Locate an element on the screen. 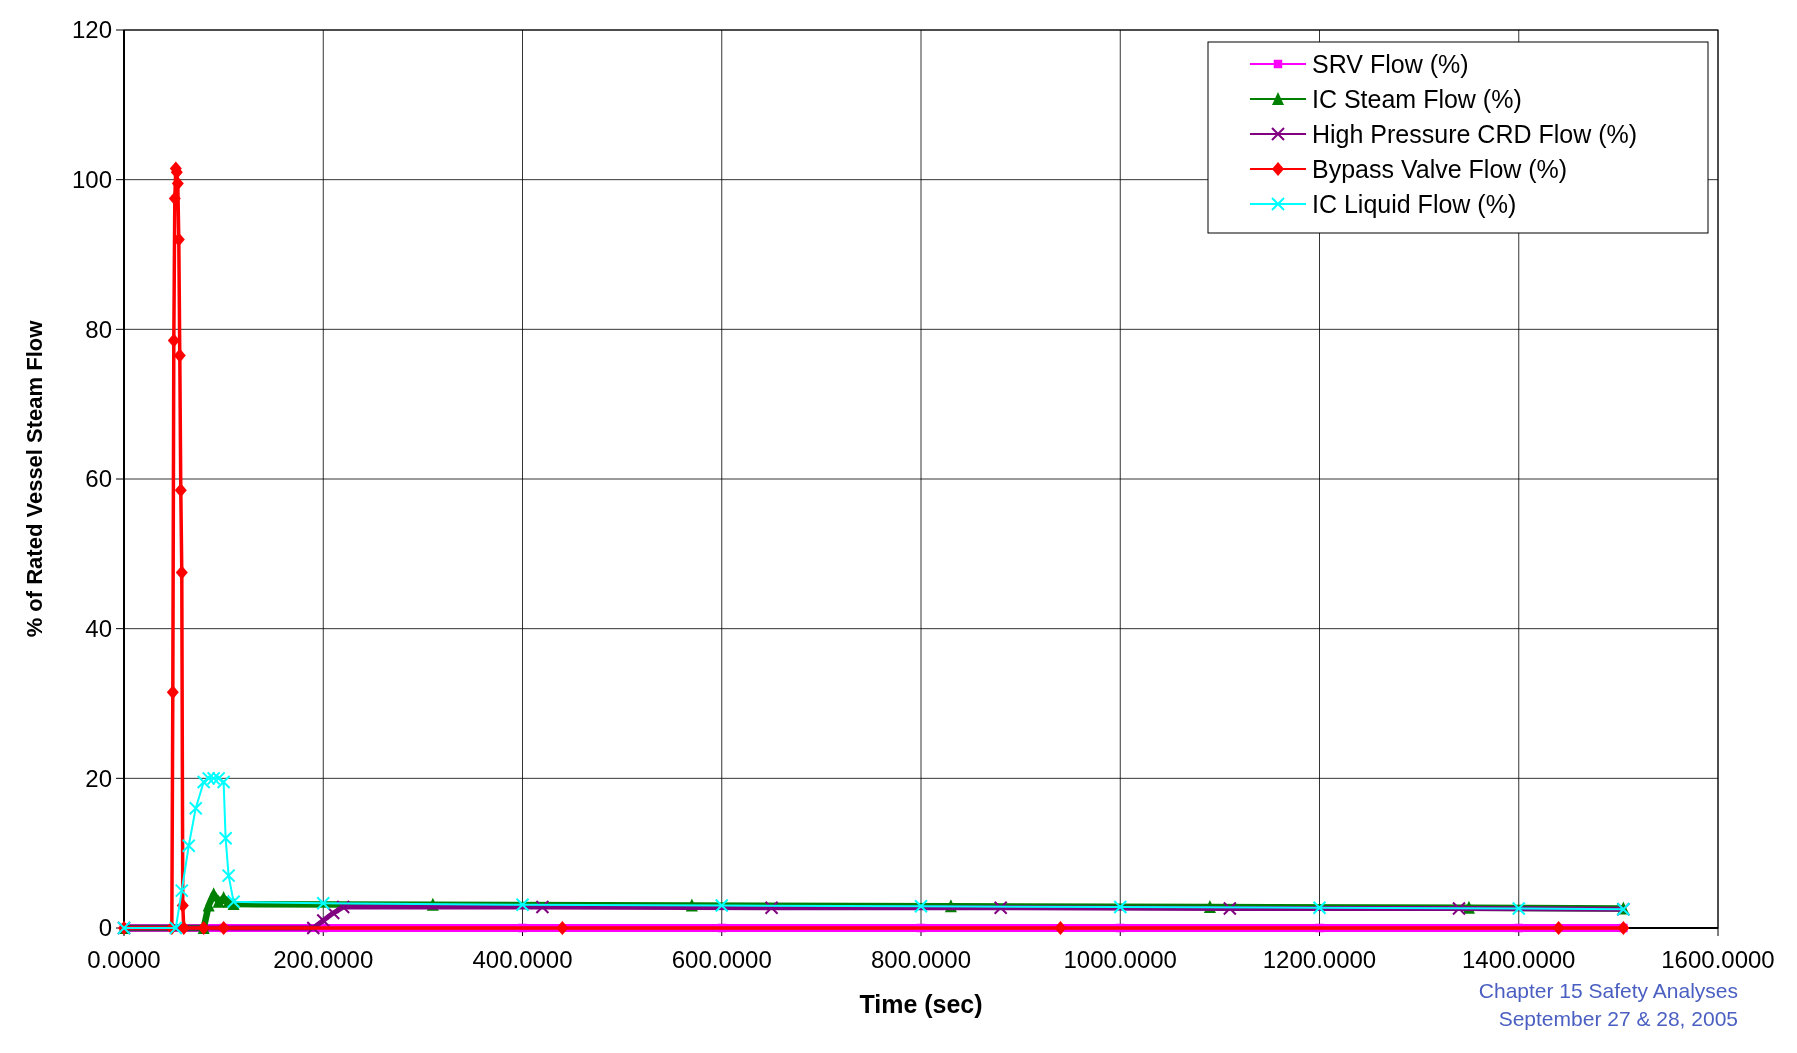 The height and width of the screenshot is (1053, 1797). x-tick-label: 0.0000 is located at coordinates (124, 959).